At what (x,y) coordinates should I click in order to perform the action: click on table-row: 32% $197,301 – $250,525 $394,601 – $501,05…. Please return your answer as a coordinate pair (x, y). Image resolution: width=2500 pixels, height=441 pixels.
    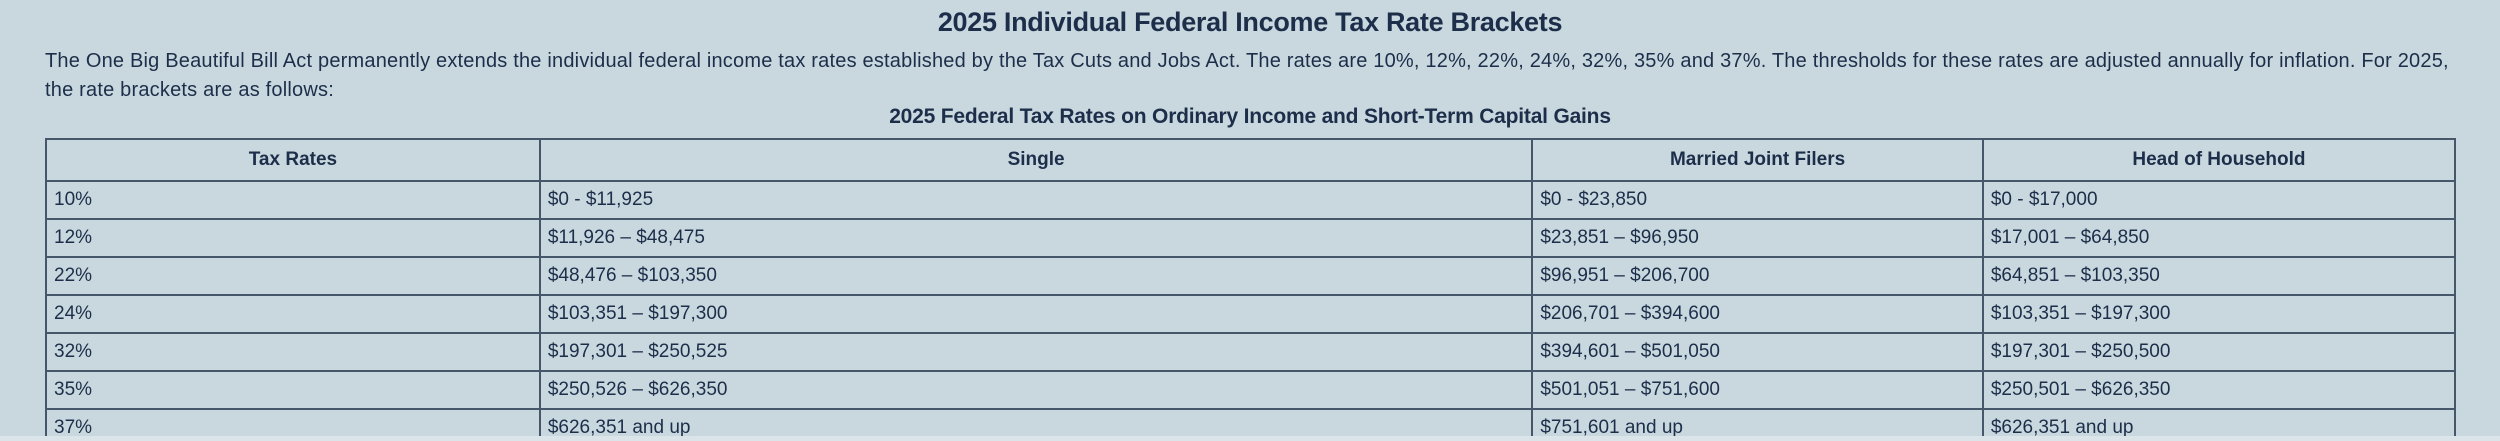
    Looking at the image, I should click on (1251, 352).